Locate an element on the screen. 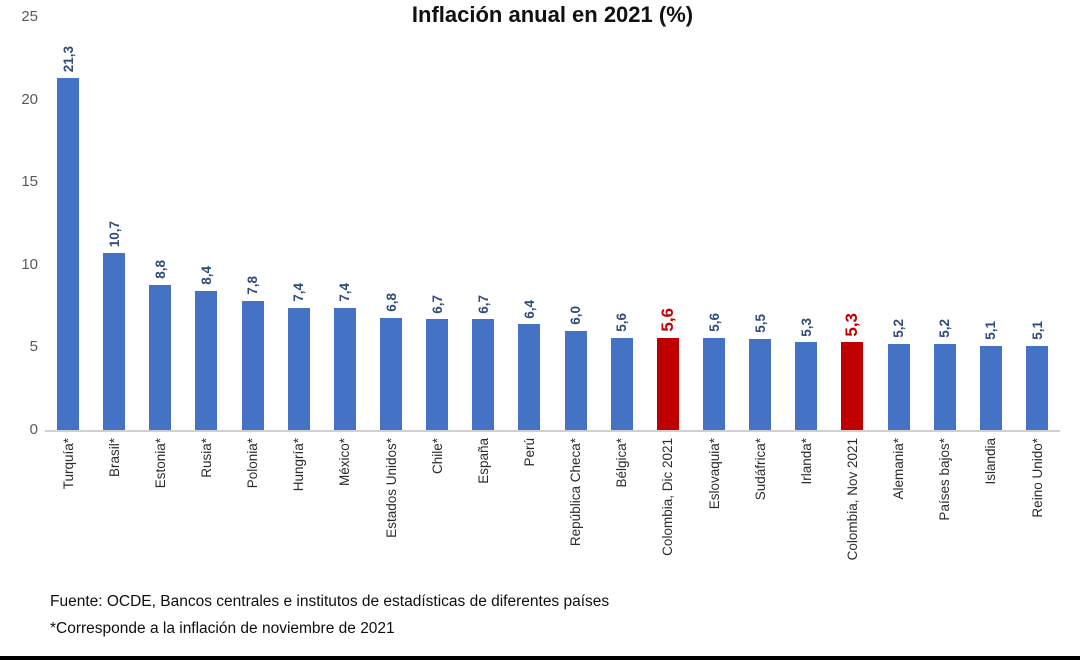 The image size is (1080, 660). category-label: Rusia* is located at coordinates (206, 458).